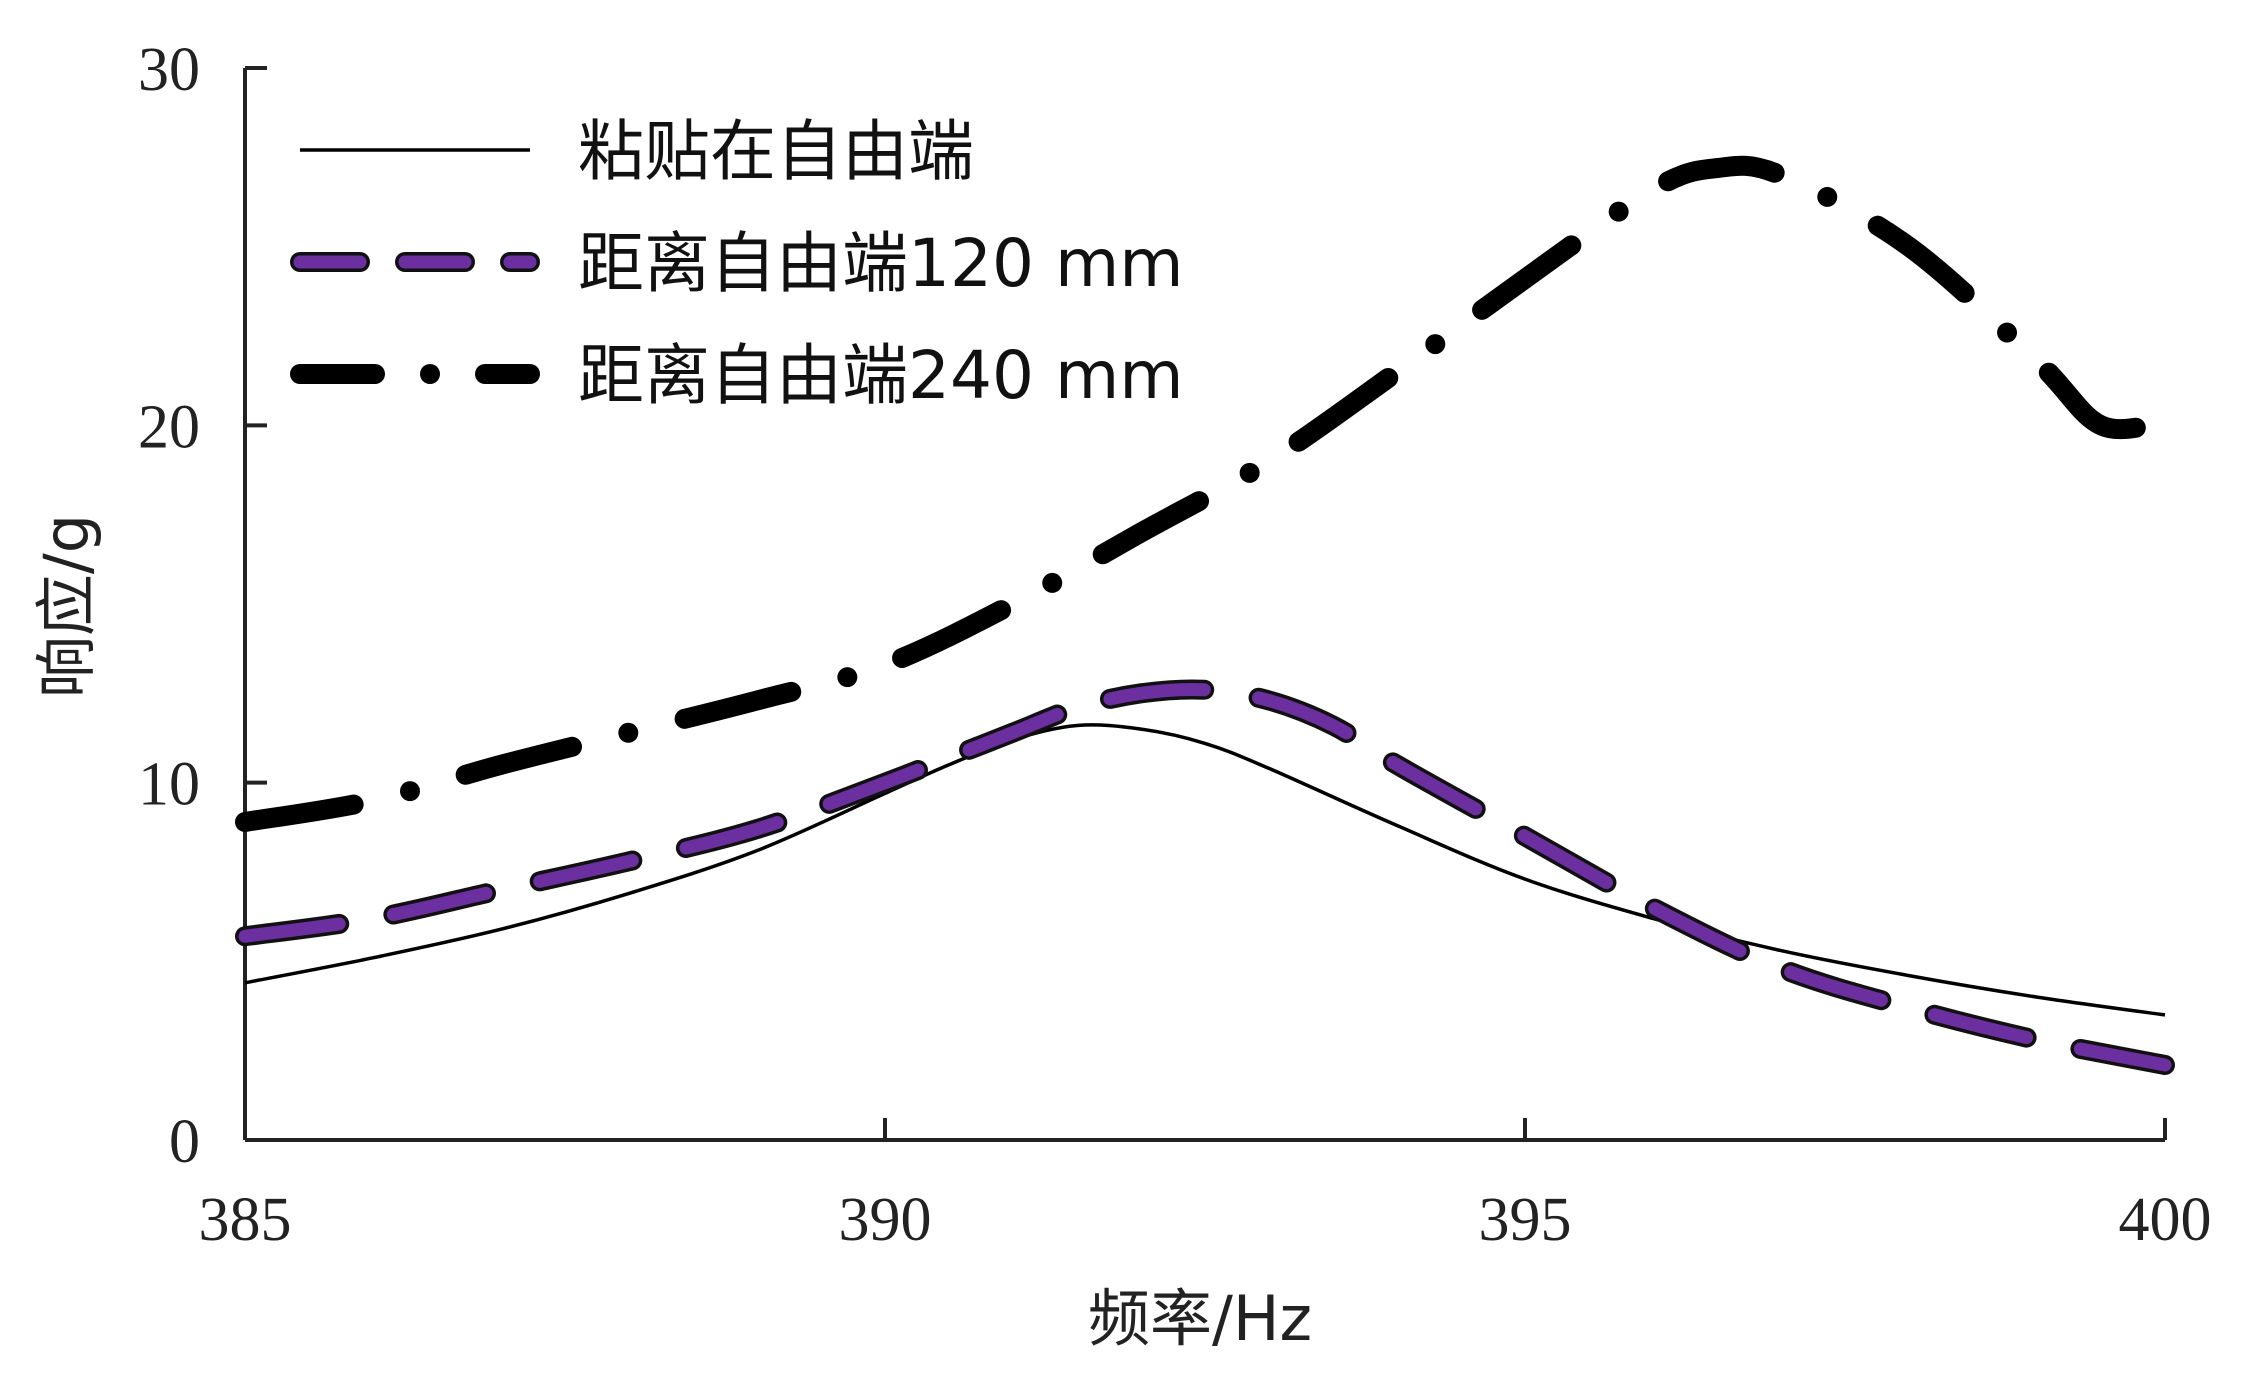 This screenshot has height=1391, width=2245. I want to click on y-tick-label: 30, so click(169, 70).